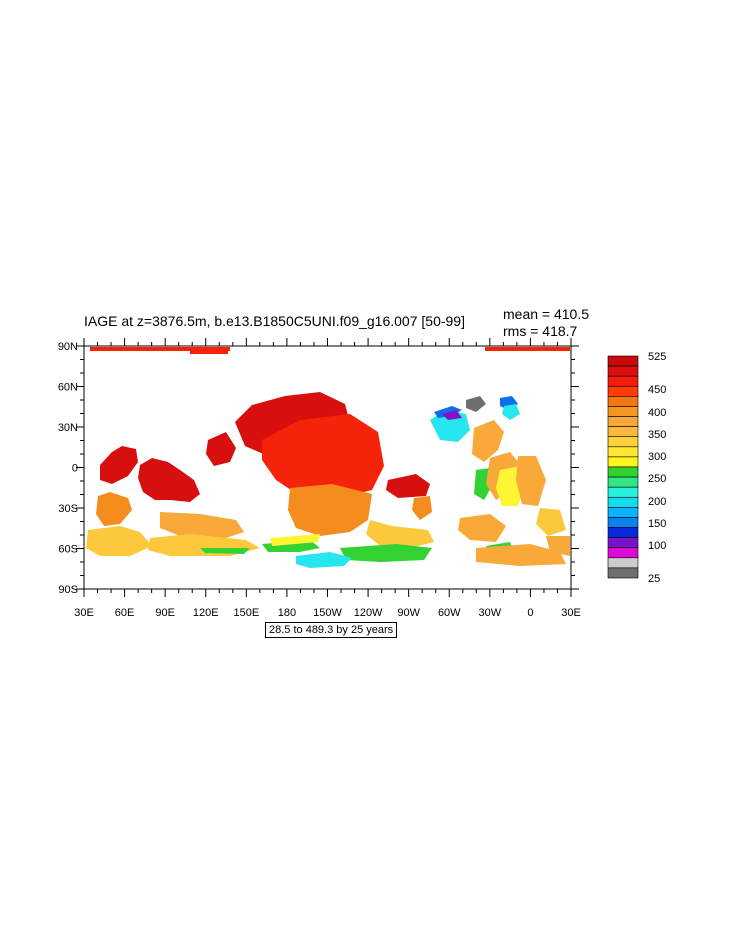 The height and width of the screenshot is (945, 733). What do you see at coordinates (546, 314) in the screenshot?
I see `mean-stat: mean = 410.5` at bounding box center [546, 314].